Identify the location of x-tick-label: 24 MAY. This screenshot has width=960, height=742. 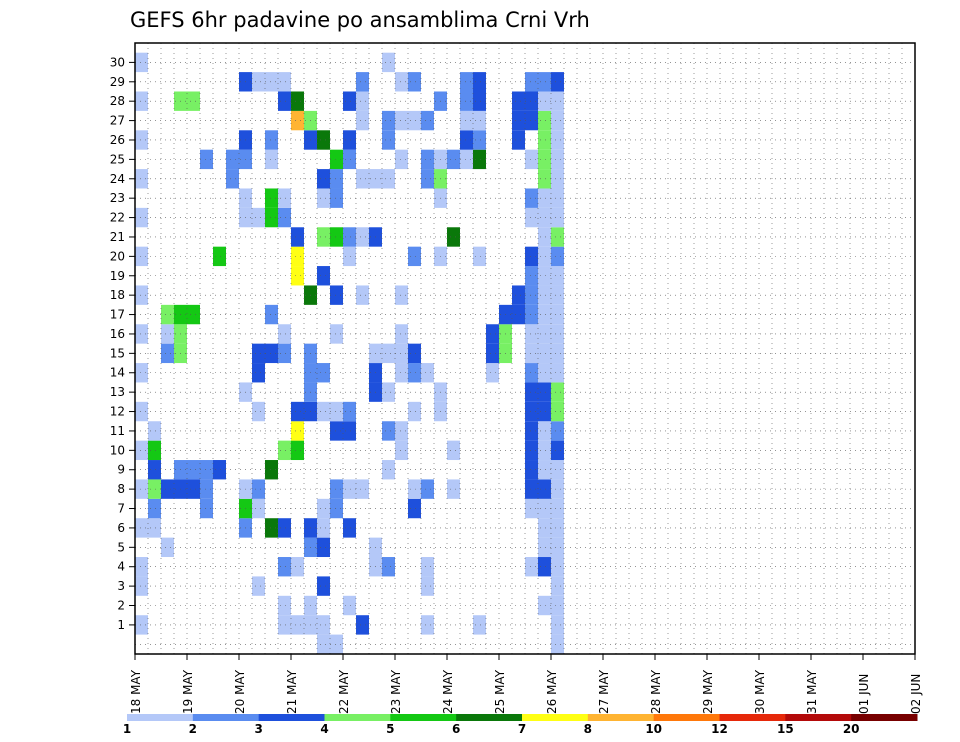
(448, 691).